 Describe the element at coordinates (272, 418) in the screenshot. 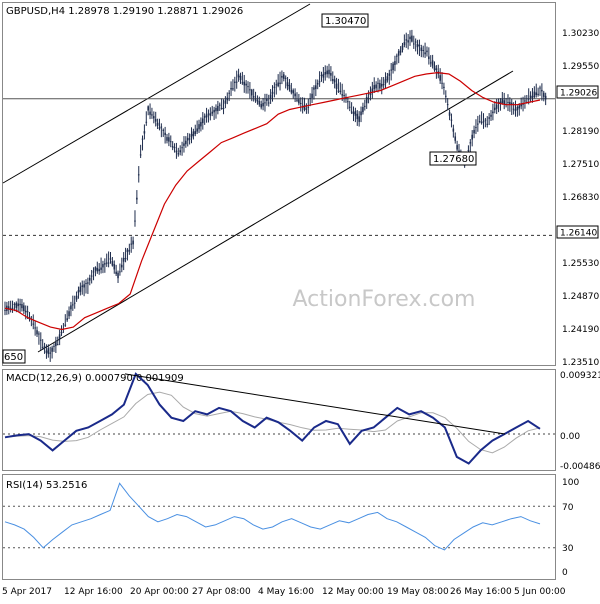

I see `macd-line` at that location.